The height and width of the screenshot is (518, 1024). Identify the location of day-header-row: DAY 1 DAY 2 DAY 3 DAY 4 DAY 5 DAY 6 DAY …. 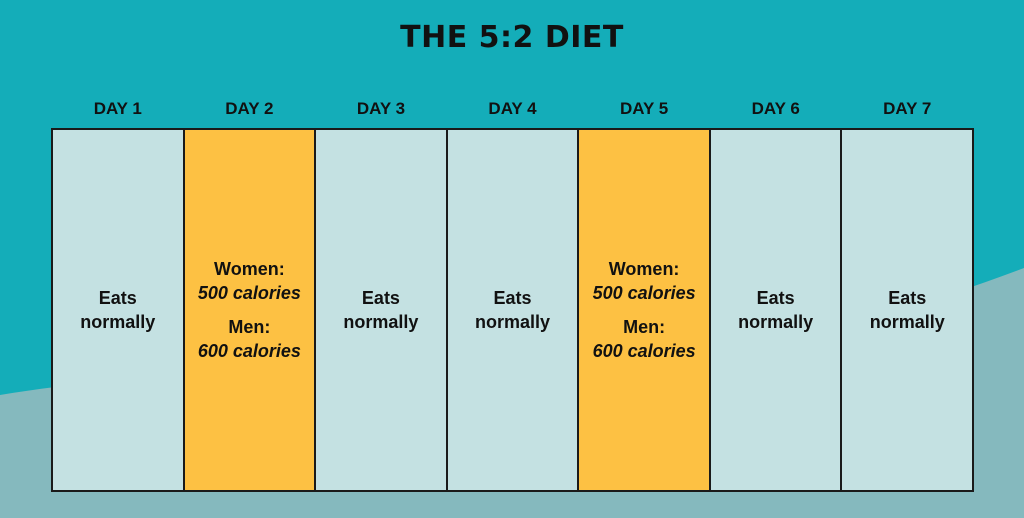
(512, 109).